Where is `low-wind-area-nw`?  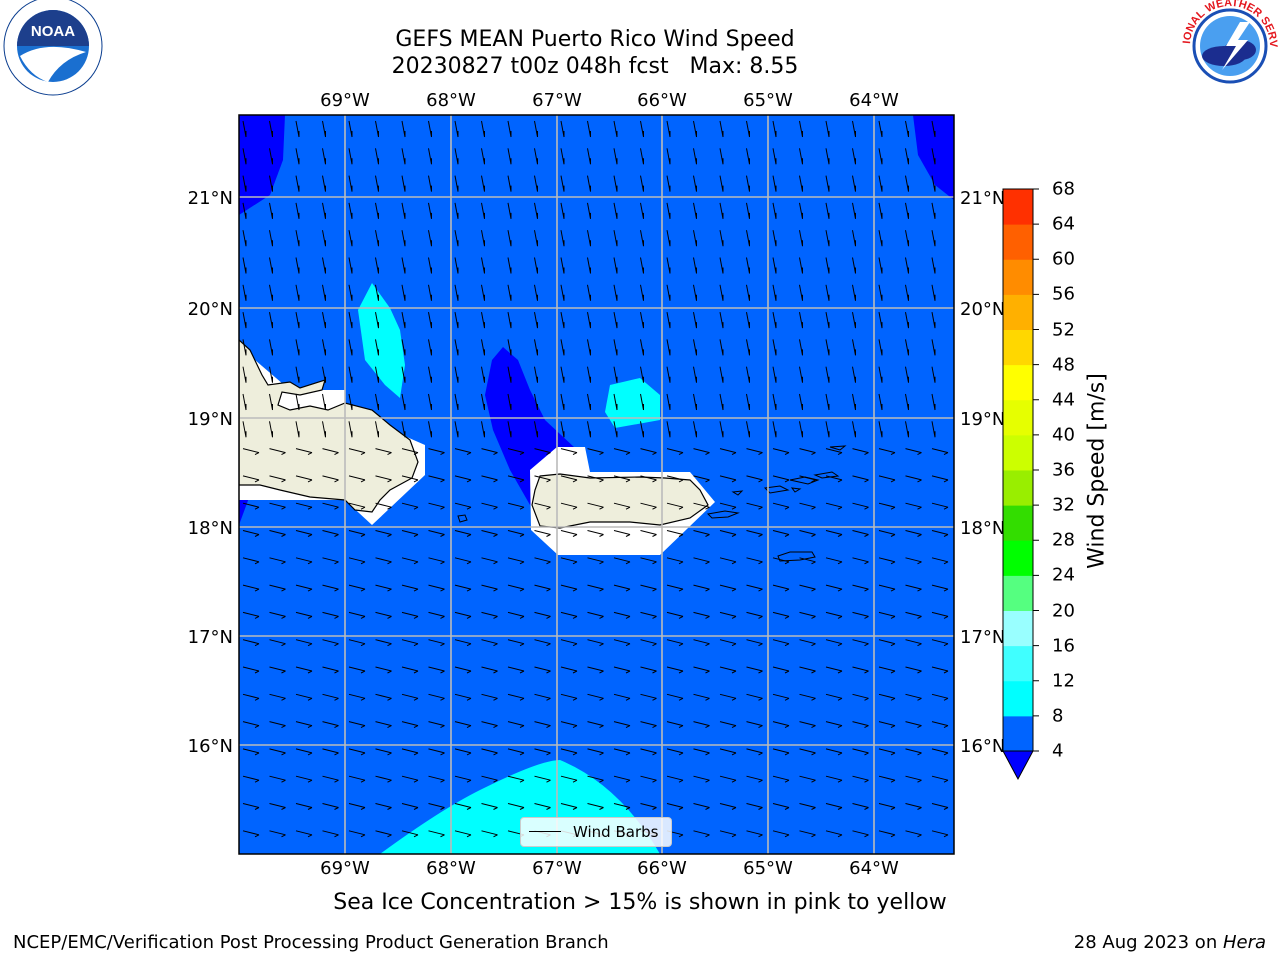 low-wind-area-nw is located at coordinates (262, 165).